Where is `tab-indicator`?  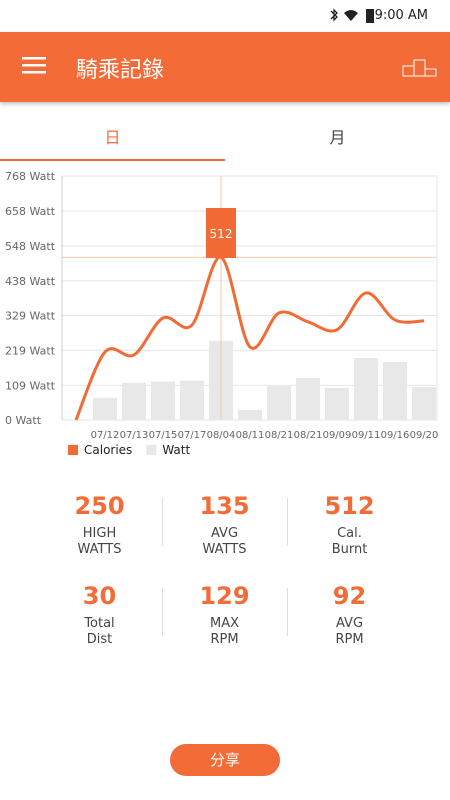 tab-indicator is located at coordinates (112, 160).